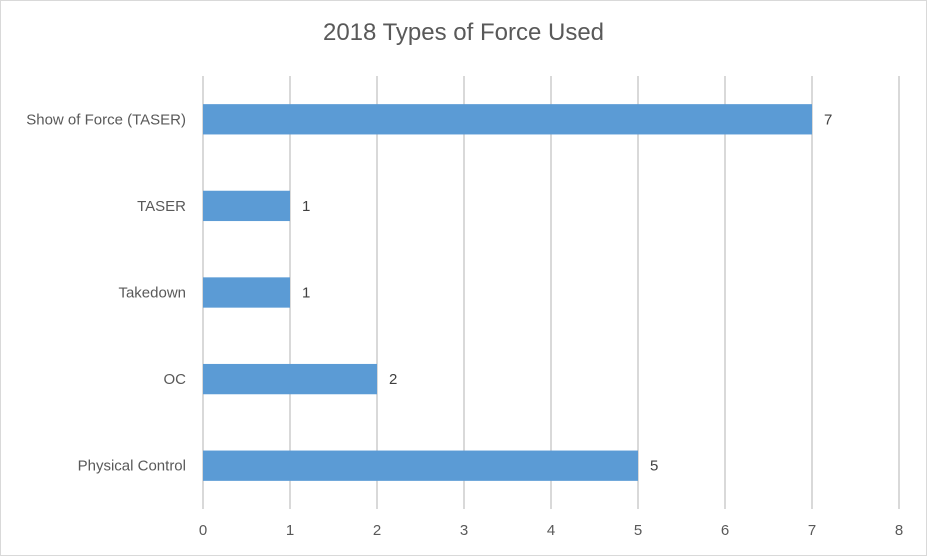 This screenshot has width=927, height=556. Describe the element at coordinates (203, 530) in the screenshot. I see `x-tick-label: 0` at that location.